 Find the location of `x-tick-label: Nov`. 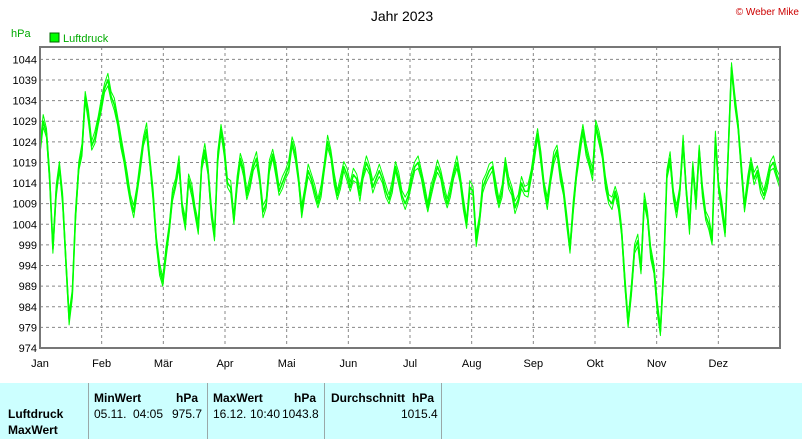

x-tick-label: Nov is located at coordinates (657, 364).